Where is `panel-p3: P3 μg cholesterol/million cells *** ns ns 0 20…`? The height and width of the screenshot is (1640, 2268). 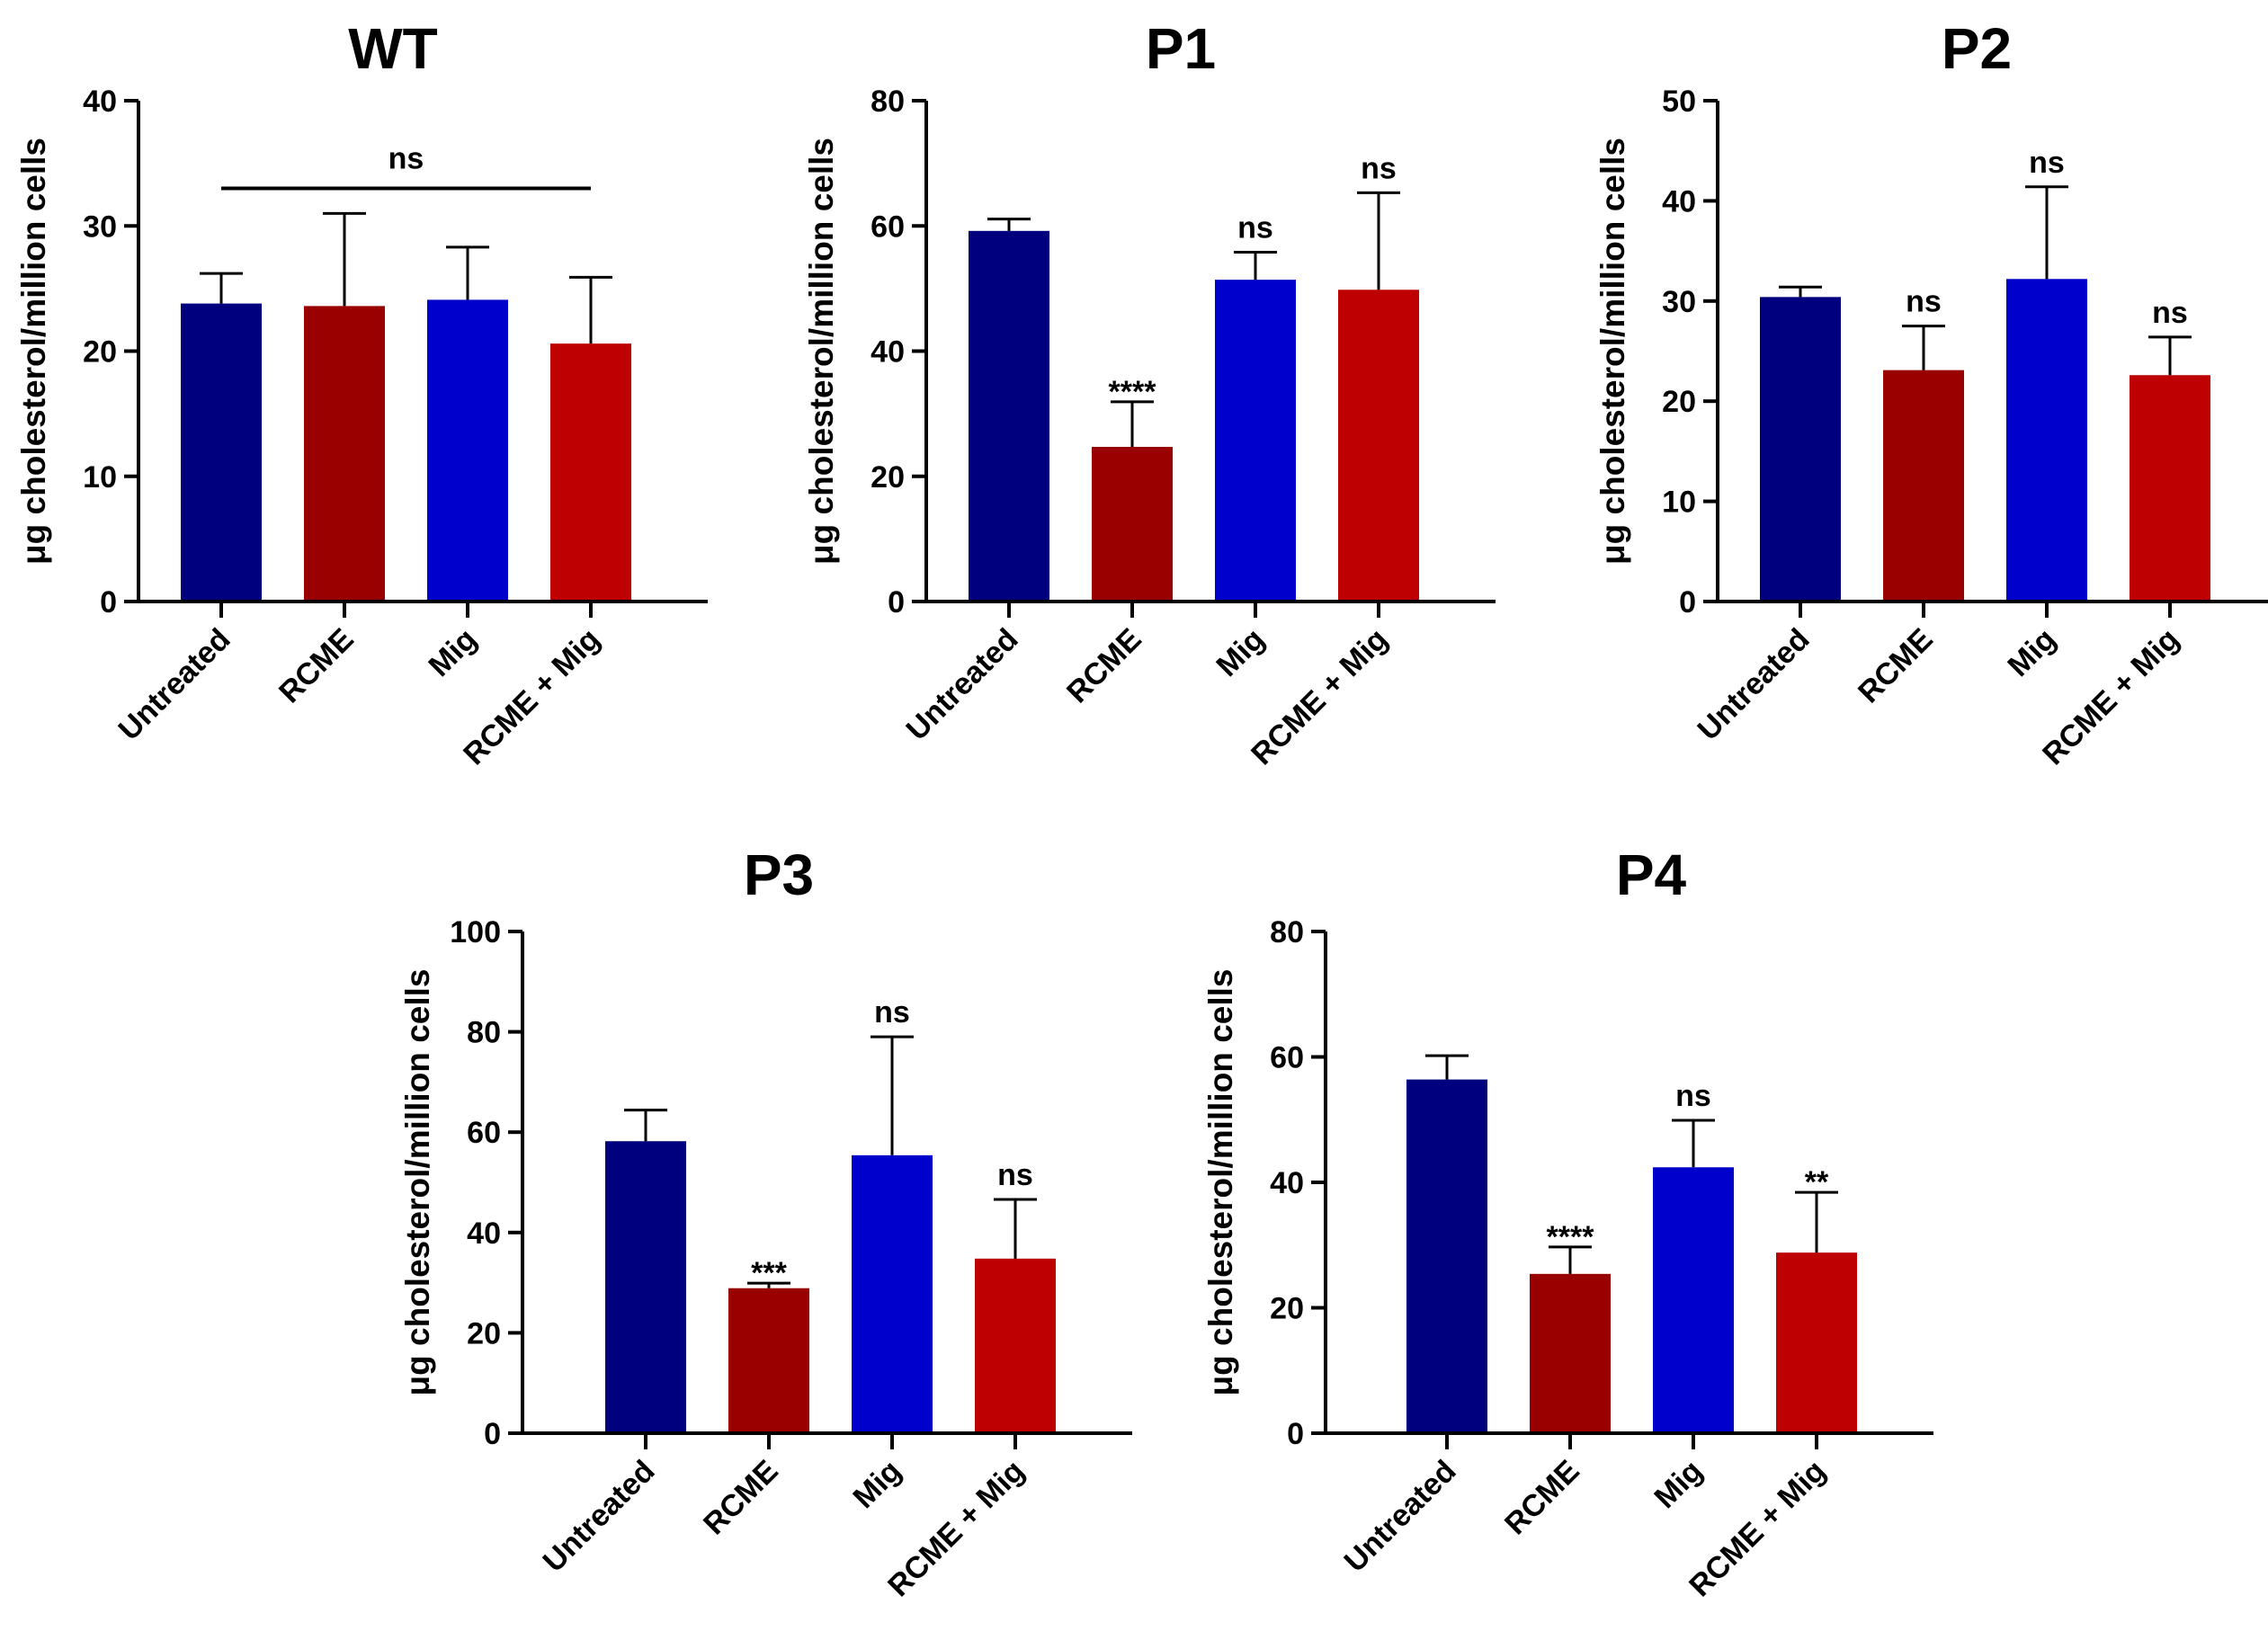 panel-p3: P3 μg cholesterol/million cells *** ns ns 0 20… is located at coordinates (765, 1222).